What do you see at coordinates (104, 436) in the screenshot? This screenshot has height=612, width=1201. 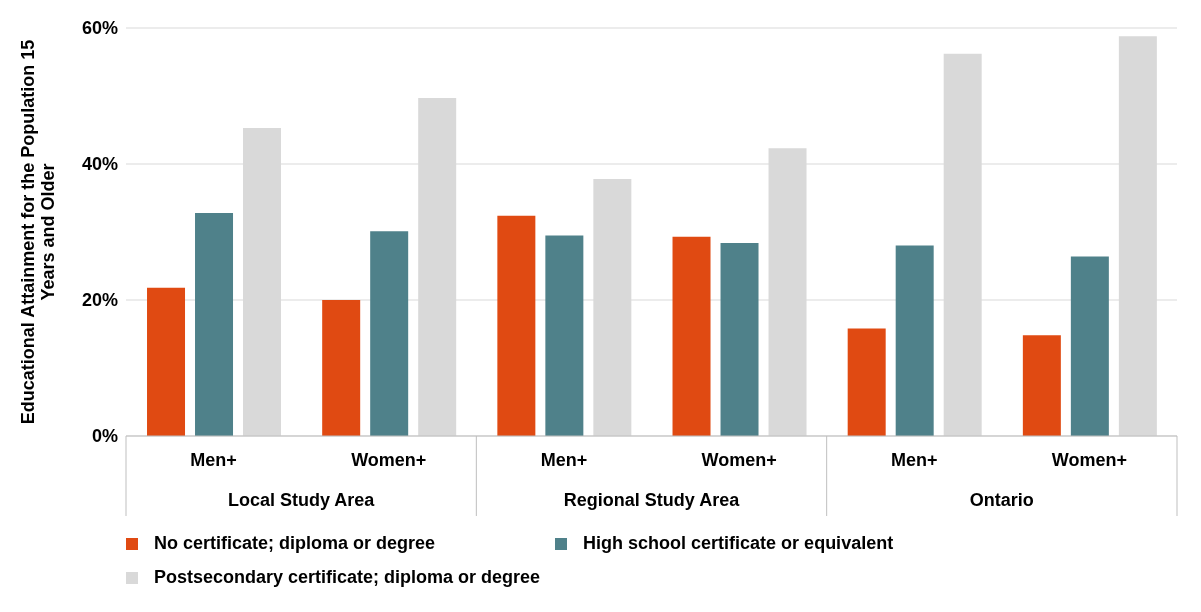 I see `y-tick-label: 0%` at bounding box center [104, 436].